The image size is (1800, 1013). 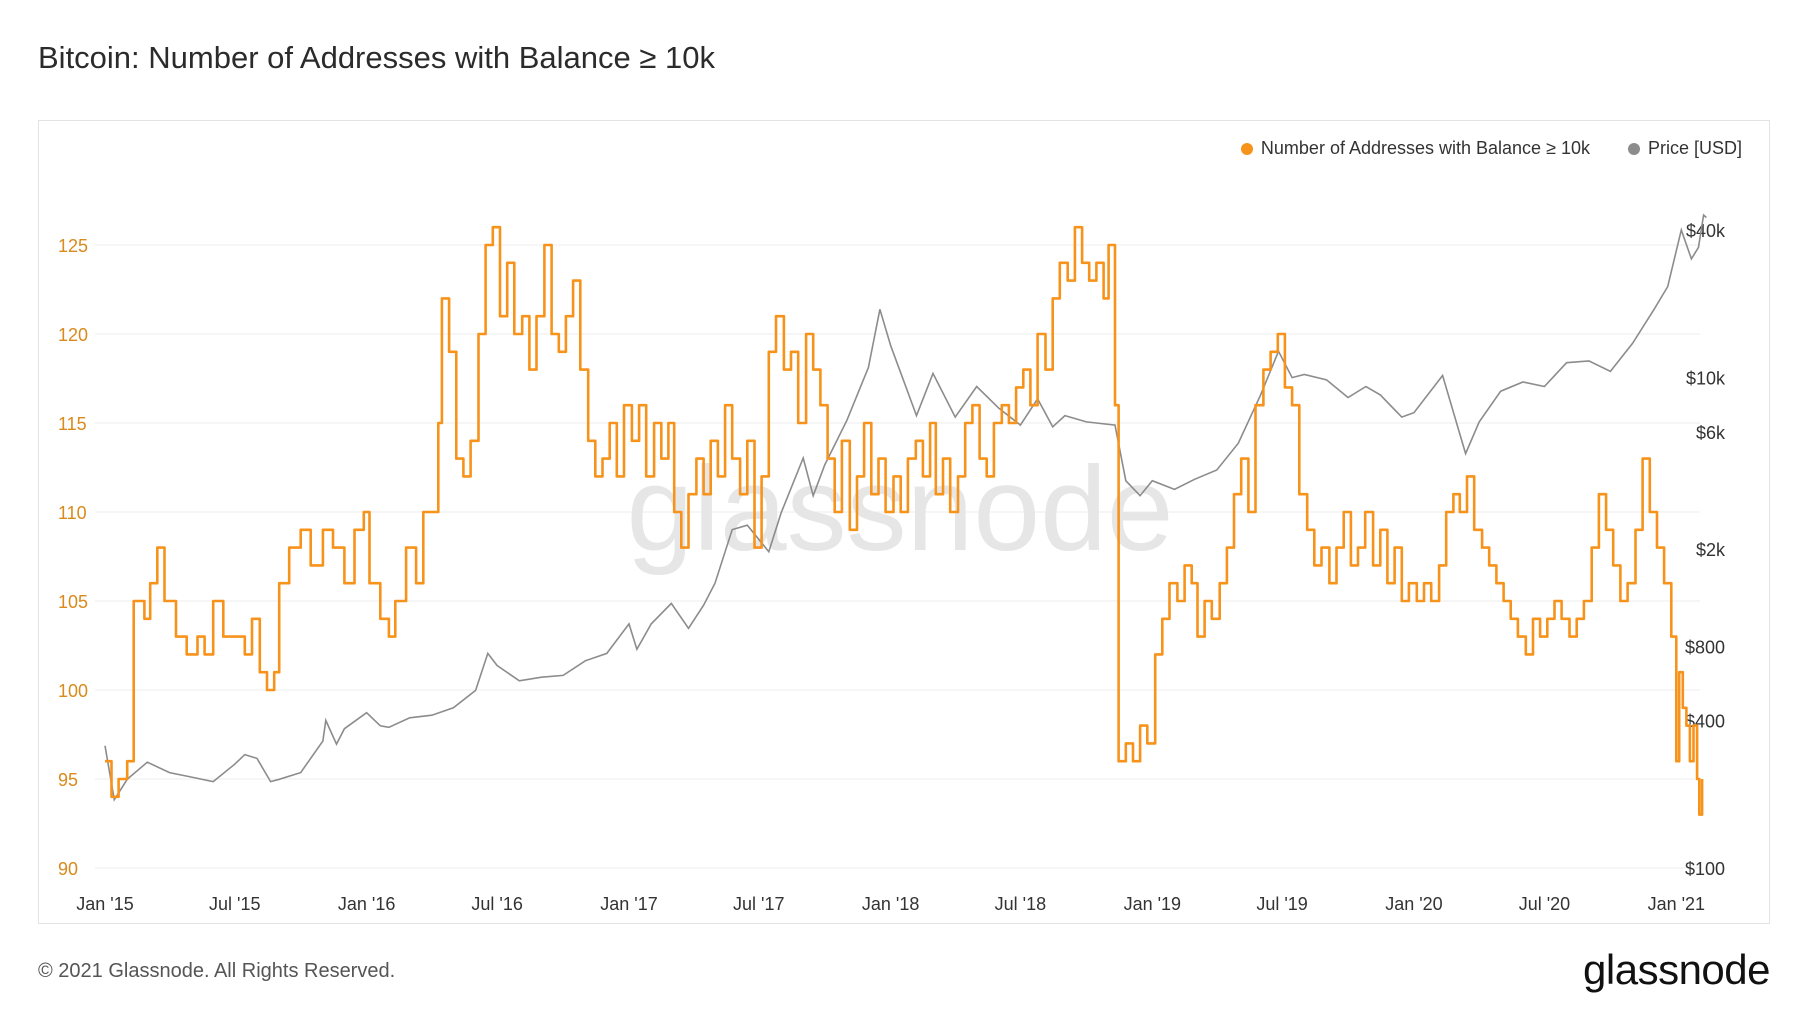 I want to click on x-tick-label: Jan '16, so click(x=366, y=904).